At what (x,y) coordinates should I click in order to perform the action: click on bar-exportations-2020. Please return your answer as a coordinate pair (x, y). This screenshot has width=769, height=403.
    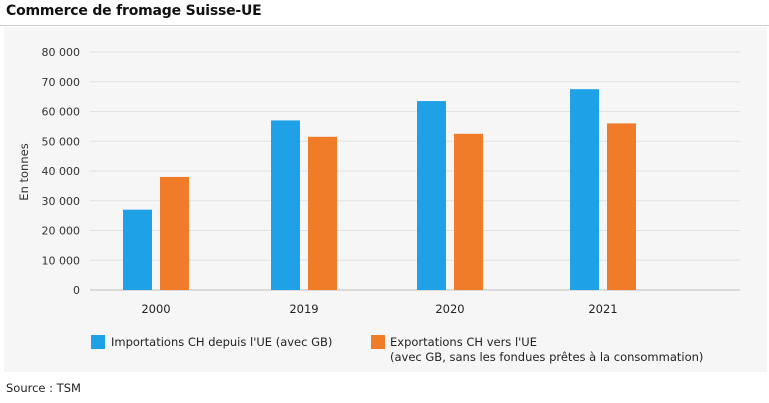
    Looking at the image, I should click on (468, 211).